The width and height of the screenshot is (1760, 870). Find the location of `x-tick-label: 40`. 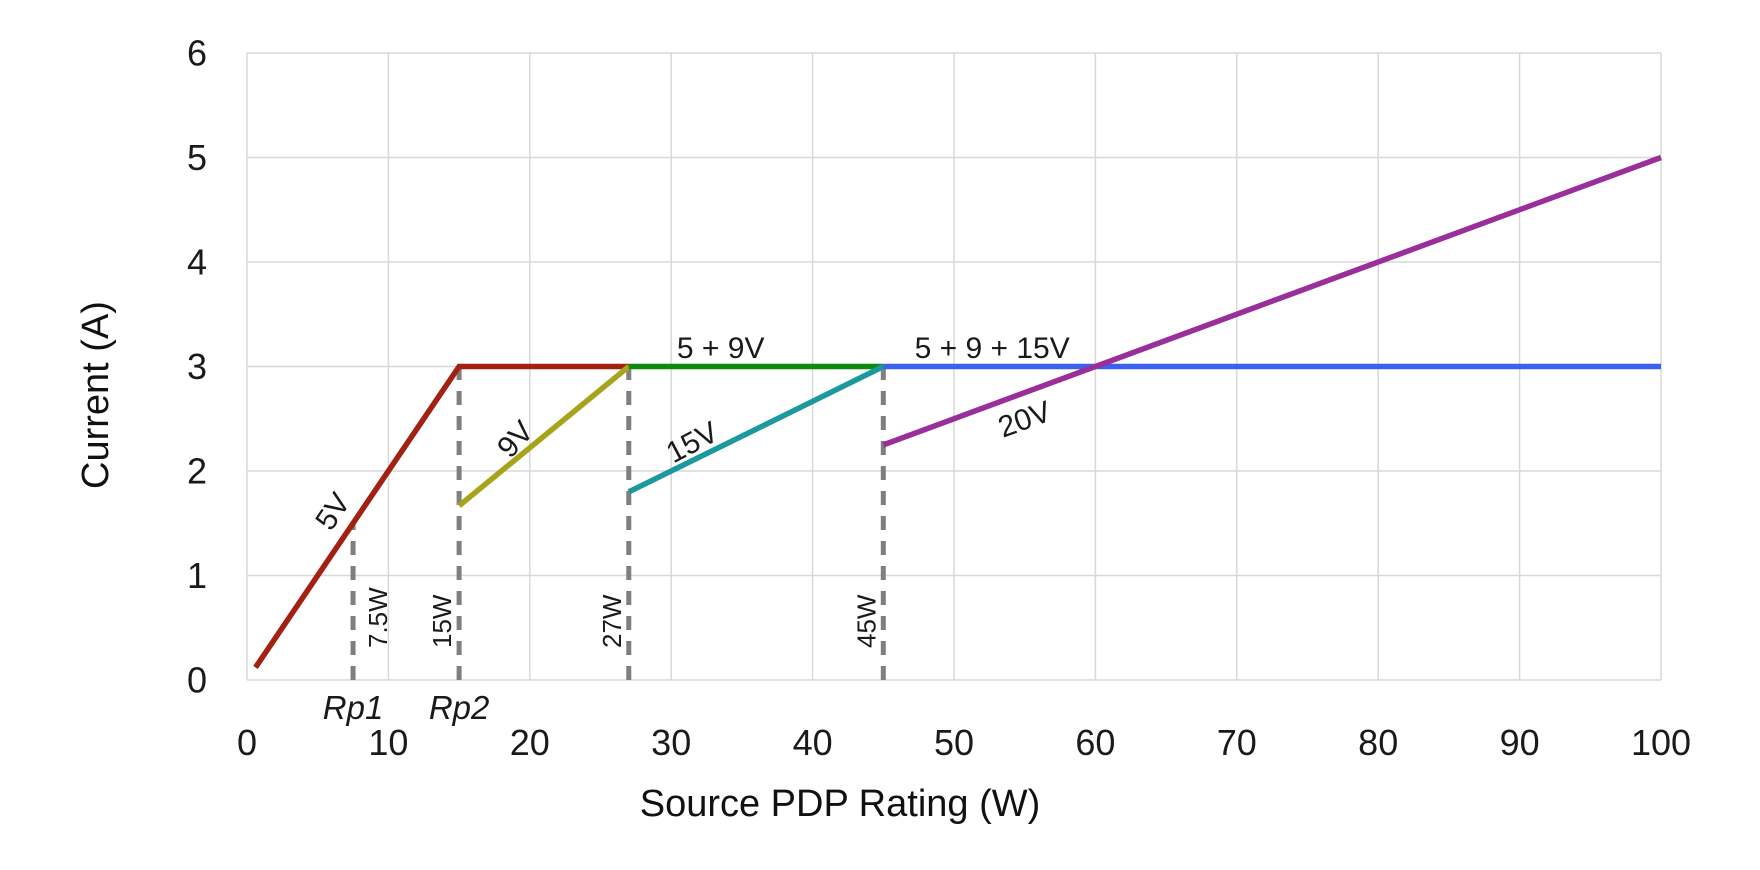

x-tick-label: 40 is located at coordinates (813, 742).